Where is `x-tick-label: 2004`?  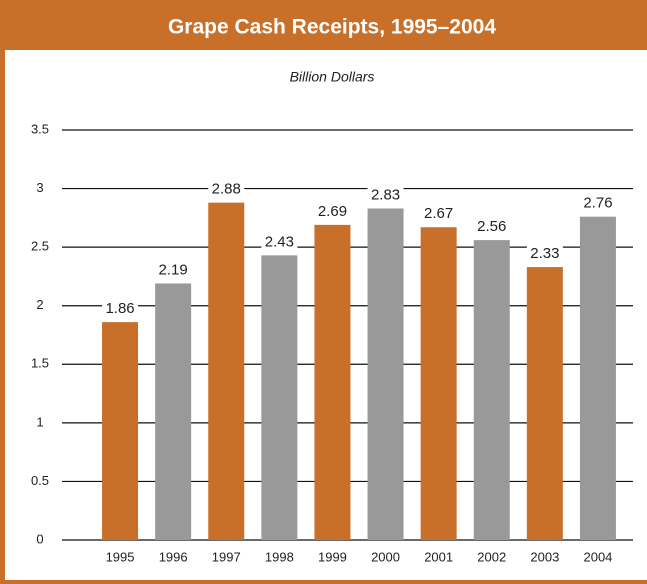
x-tick-label: 2004 is located at coordinates (597, 556).